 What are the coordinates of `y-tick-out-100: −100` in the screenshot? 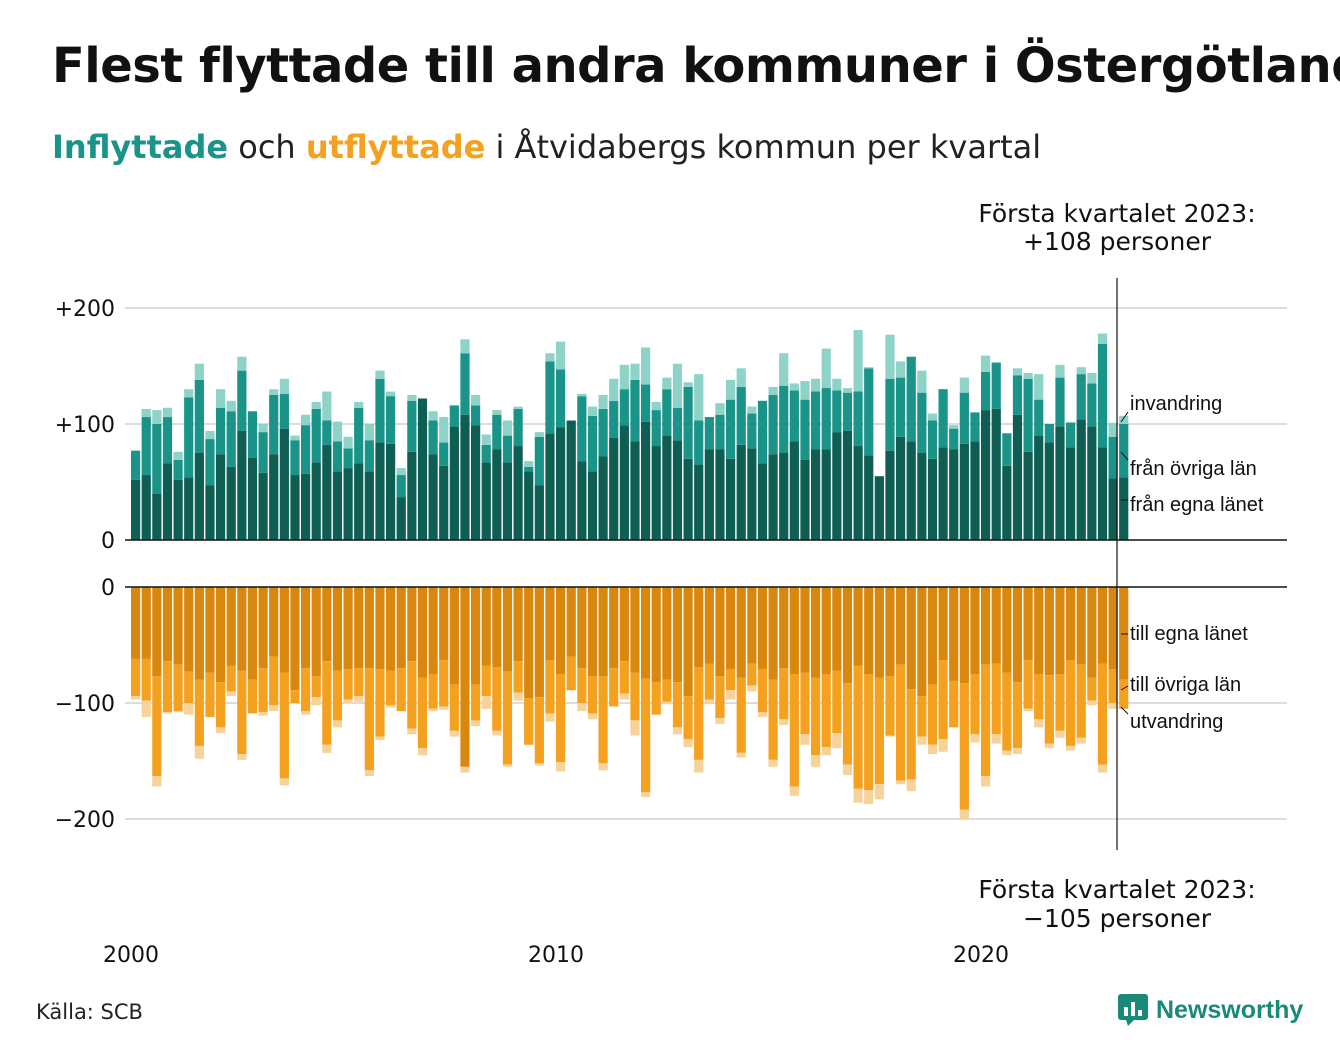 It's located at (85, 704).